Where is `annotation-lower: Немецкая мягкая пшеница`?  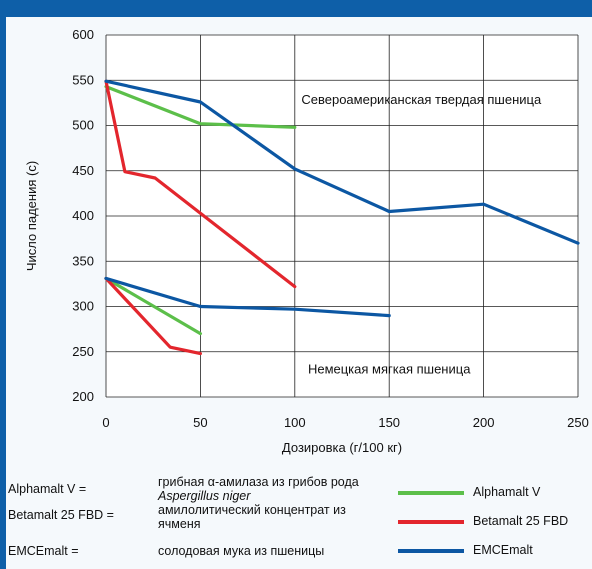 annotation-lower: Немецкая мягкая пшеница is located at coordinates (389, 368).